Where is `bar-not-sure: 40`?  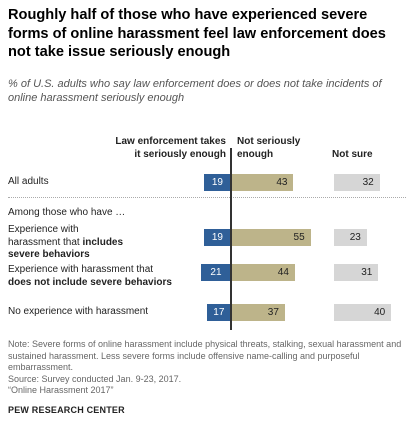
bar-not-sure: 40 is located at coordinates (363, 312).